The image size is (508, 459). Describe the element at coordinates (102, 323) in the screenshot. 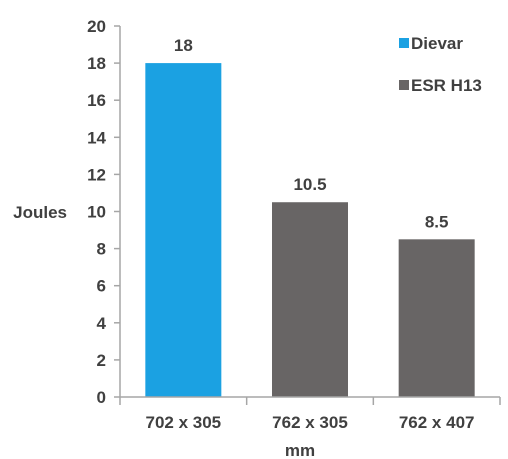

I see `y-tick-label: 4` at that location.